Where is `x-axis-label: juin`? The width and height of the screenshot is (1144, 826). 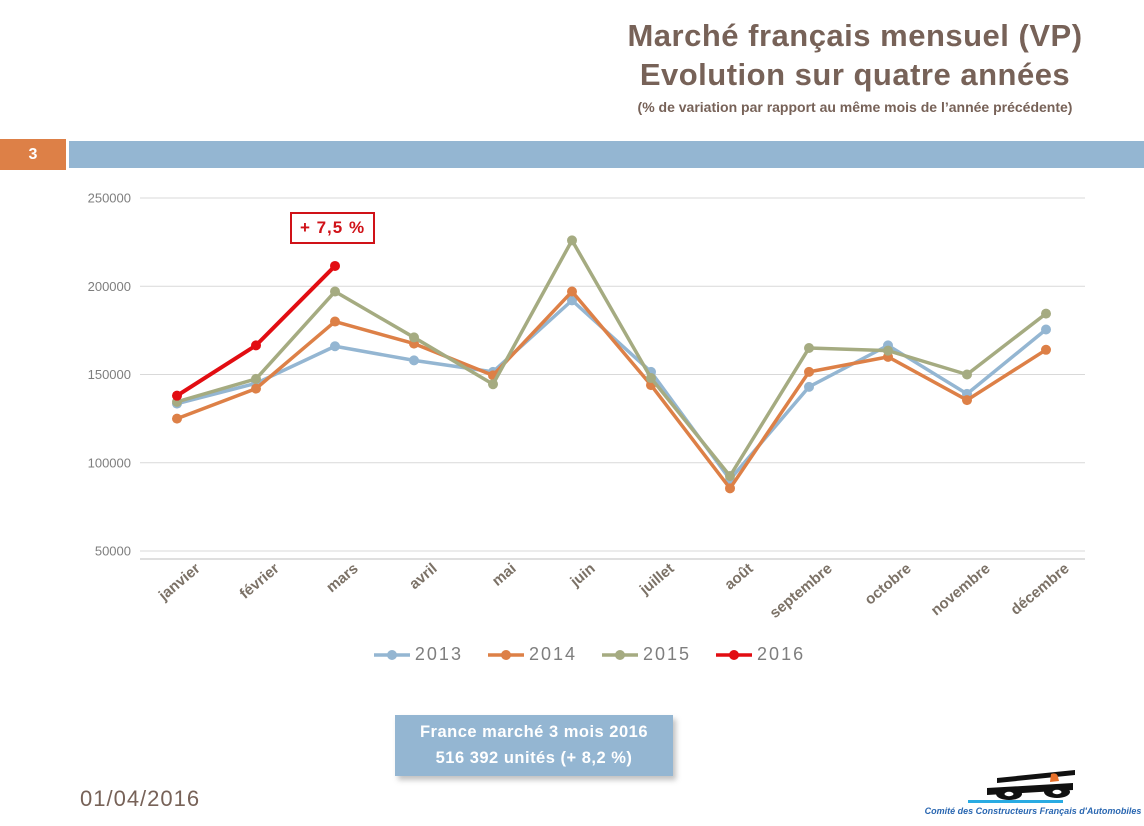
x-axis-label: juin is located at coordinates (582, 575).